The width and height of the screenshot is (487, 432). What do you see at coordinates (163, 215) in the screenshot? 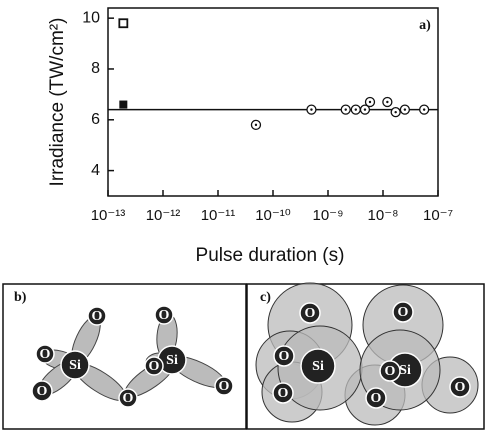
I see `x-tick-label: 10⁻¹²` at bounding box center [163, 215].